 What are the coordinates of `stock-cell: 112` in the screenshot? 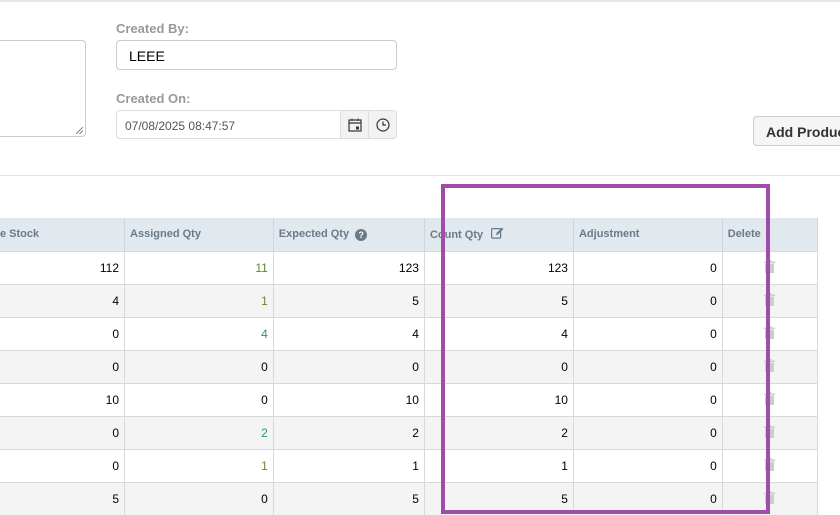 It's located at (63, 267).